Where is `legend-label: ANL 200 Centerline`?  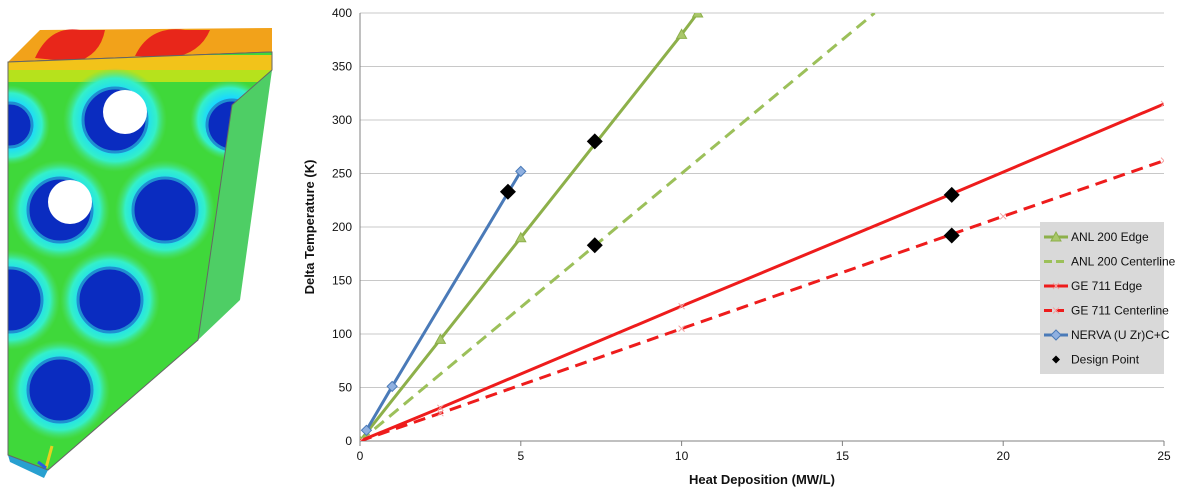
legend-label: ANL 200 Centerline is located at coordinates (1123, 262).